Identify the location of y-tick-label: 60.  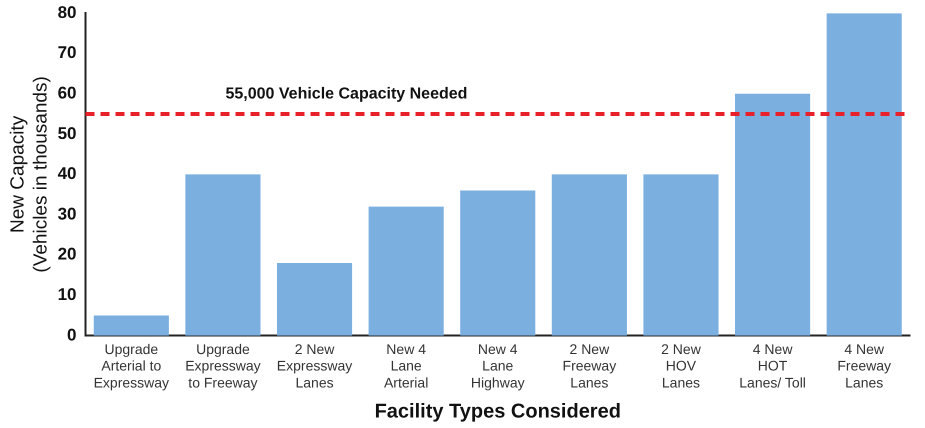
(67, 92).